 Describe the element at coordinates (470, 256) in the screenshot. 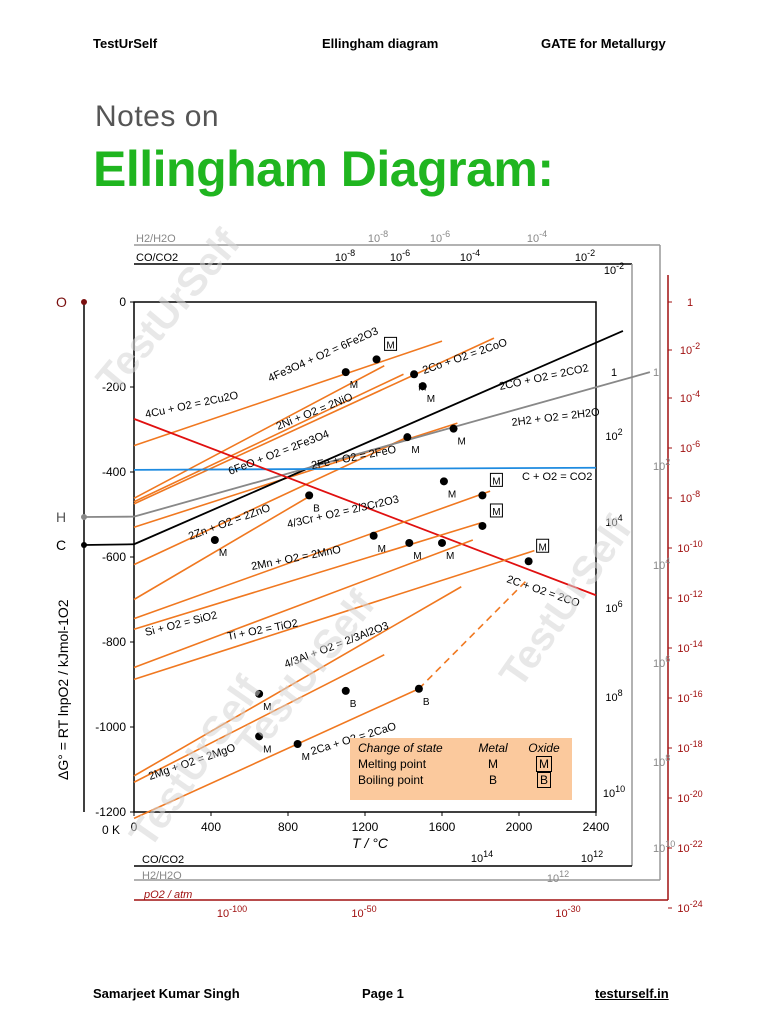

I see `top-co-tick: 10⁻⁴` at that location.